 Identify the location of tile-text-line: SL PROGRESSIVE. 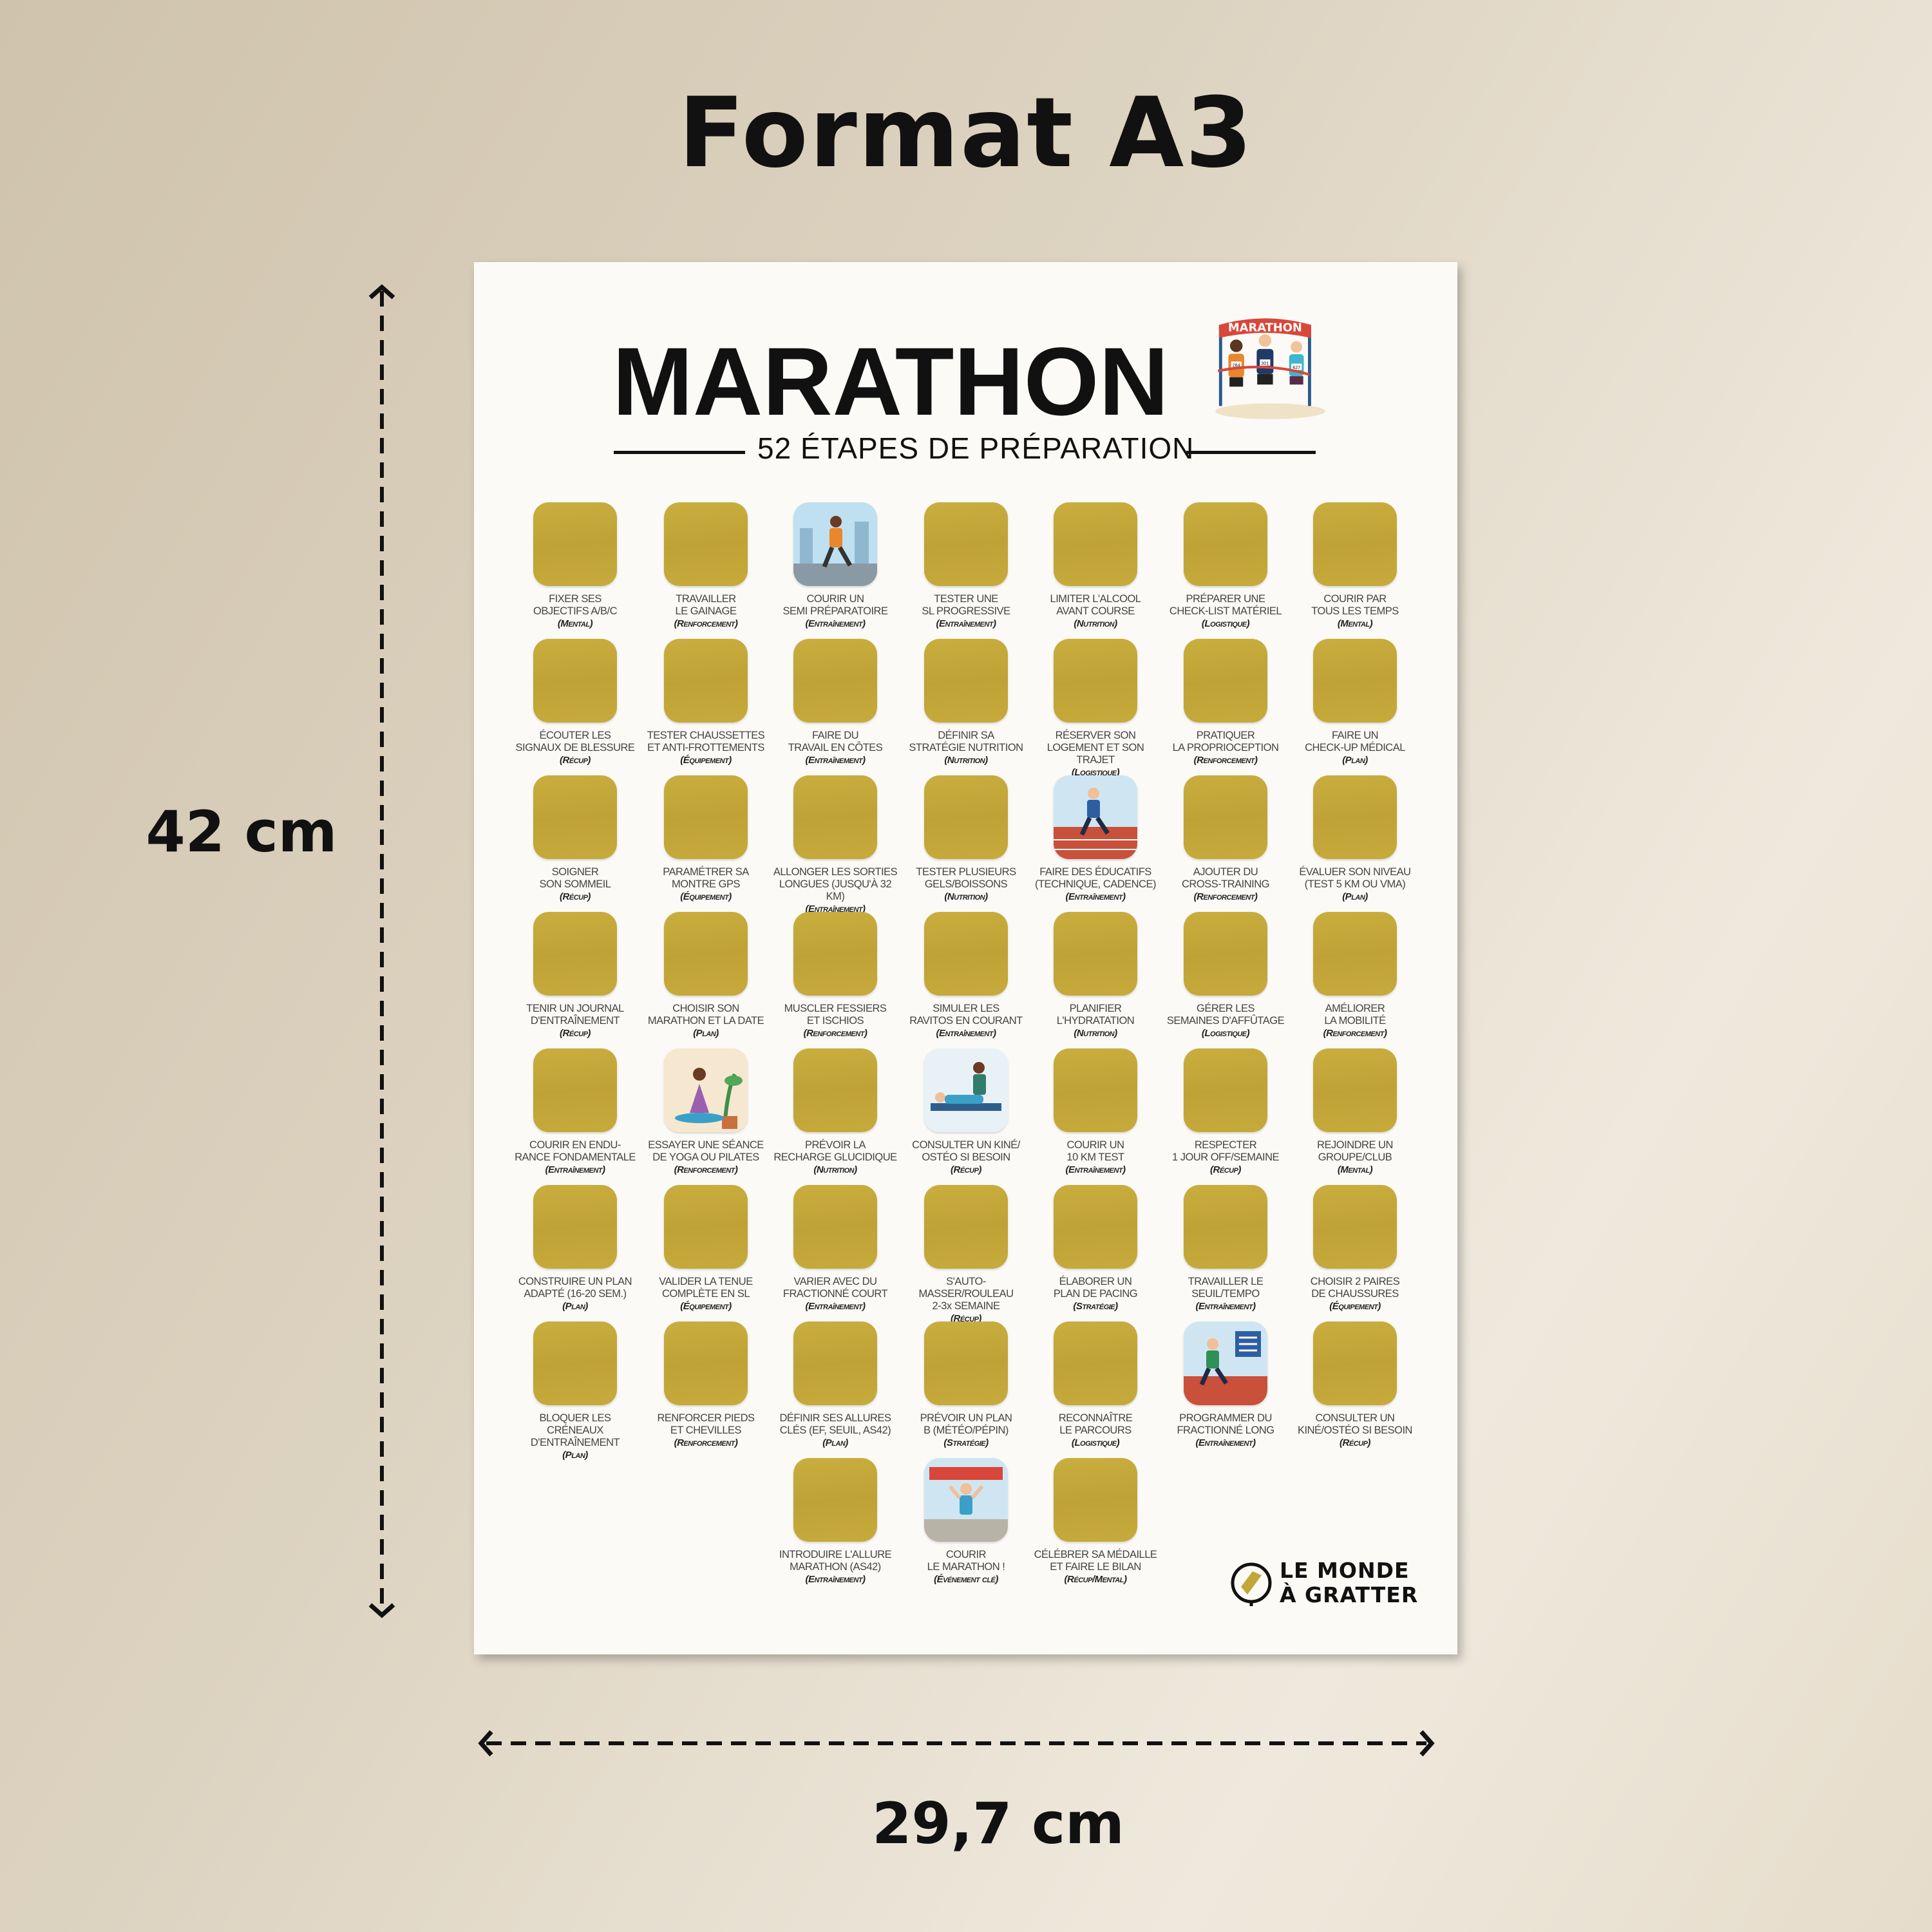
(966, 611).